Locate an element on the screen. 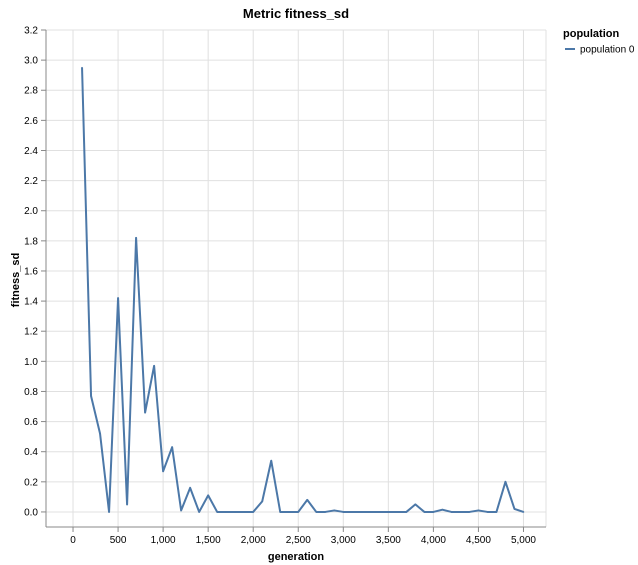  legend-label: population 0 is located at coordinates (607, 50).